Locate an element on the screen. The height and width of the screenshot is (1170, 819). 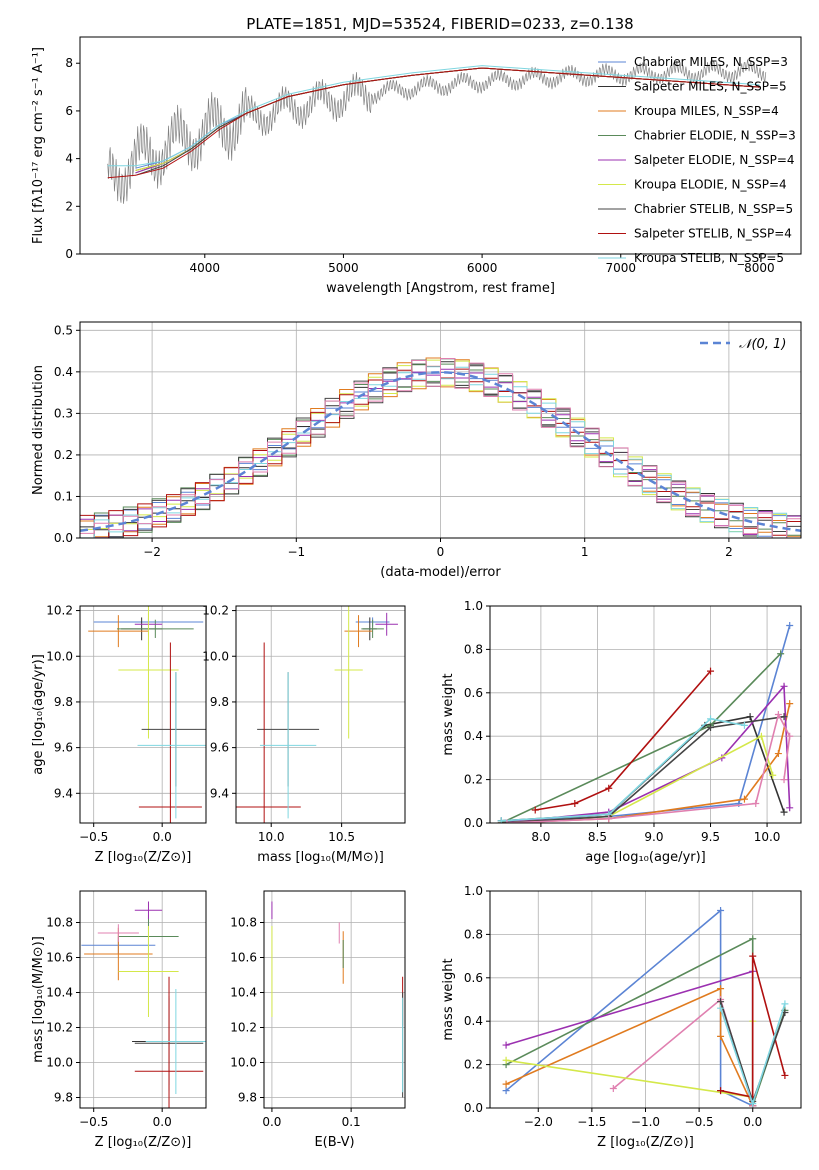
y-tick-label: 0 is located at coordinates (69, 254).